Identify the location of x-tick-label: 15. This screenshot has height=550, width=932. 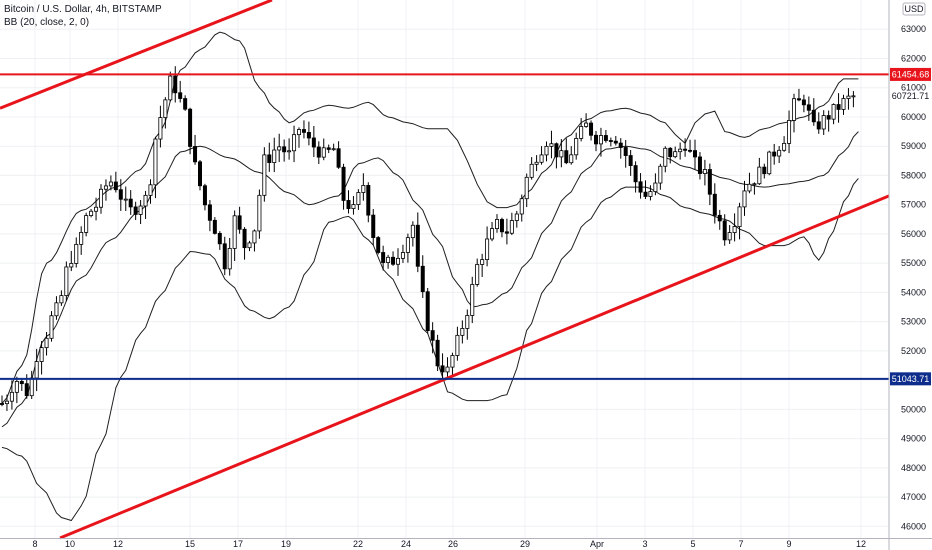
(190, 544).